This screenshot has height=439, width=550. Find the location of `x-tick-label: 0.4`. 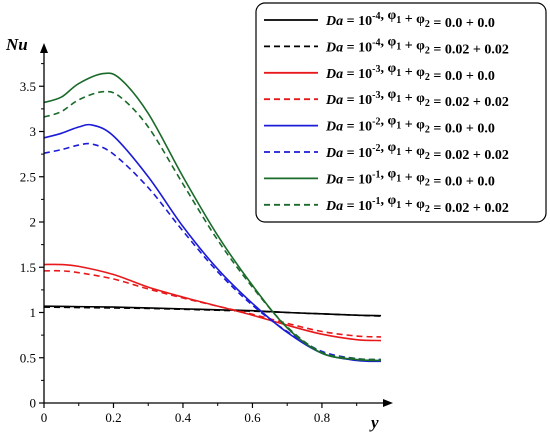

x-tick-label: 0.4 is located at coordinates (183, 417).